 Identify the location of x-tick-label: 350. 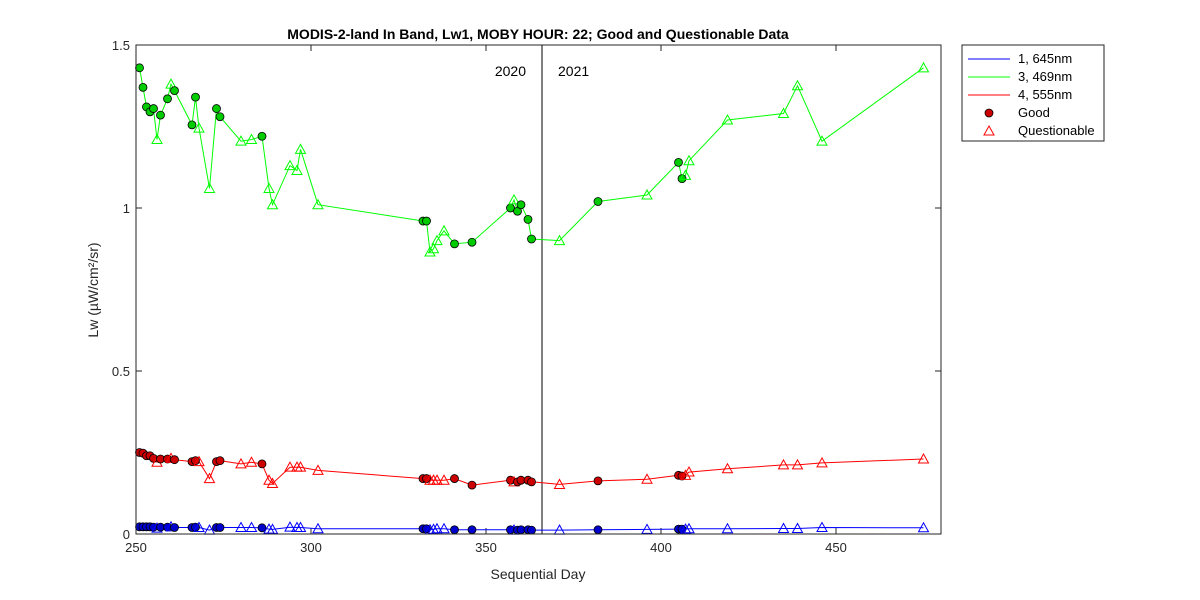
(486, 547).